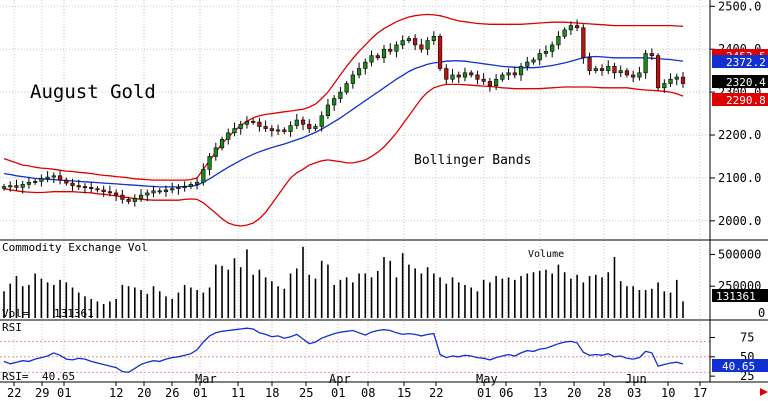 This screenshot has height=401, width=768. I want to click on price-value-tag: 2290.8, so click(746, 100).